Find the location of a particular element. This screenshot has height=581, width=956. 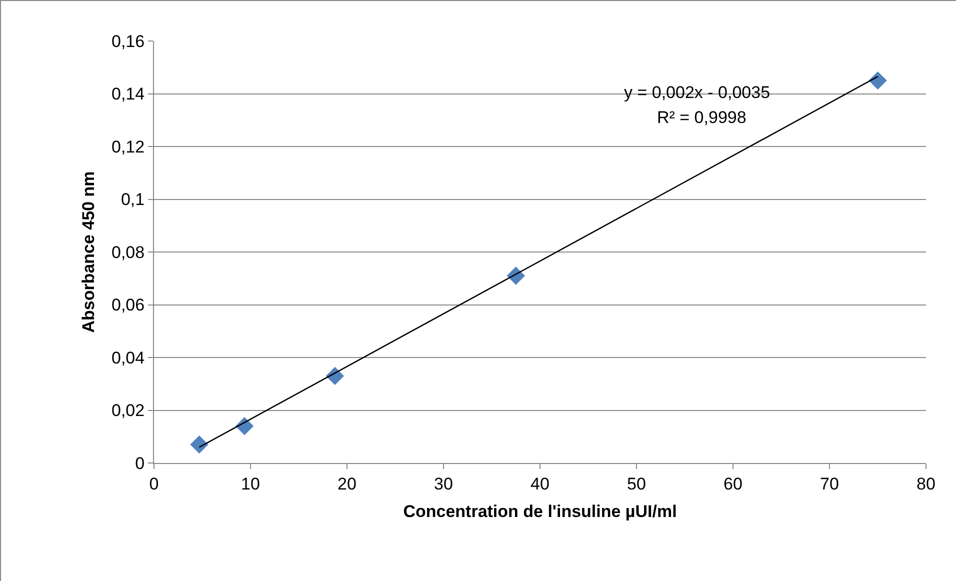

y-tick-label: 0,16 is located at coordinates (128, 41).